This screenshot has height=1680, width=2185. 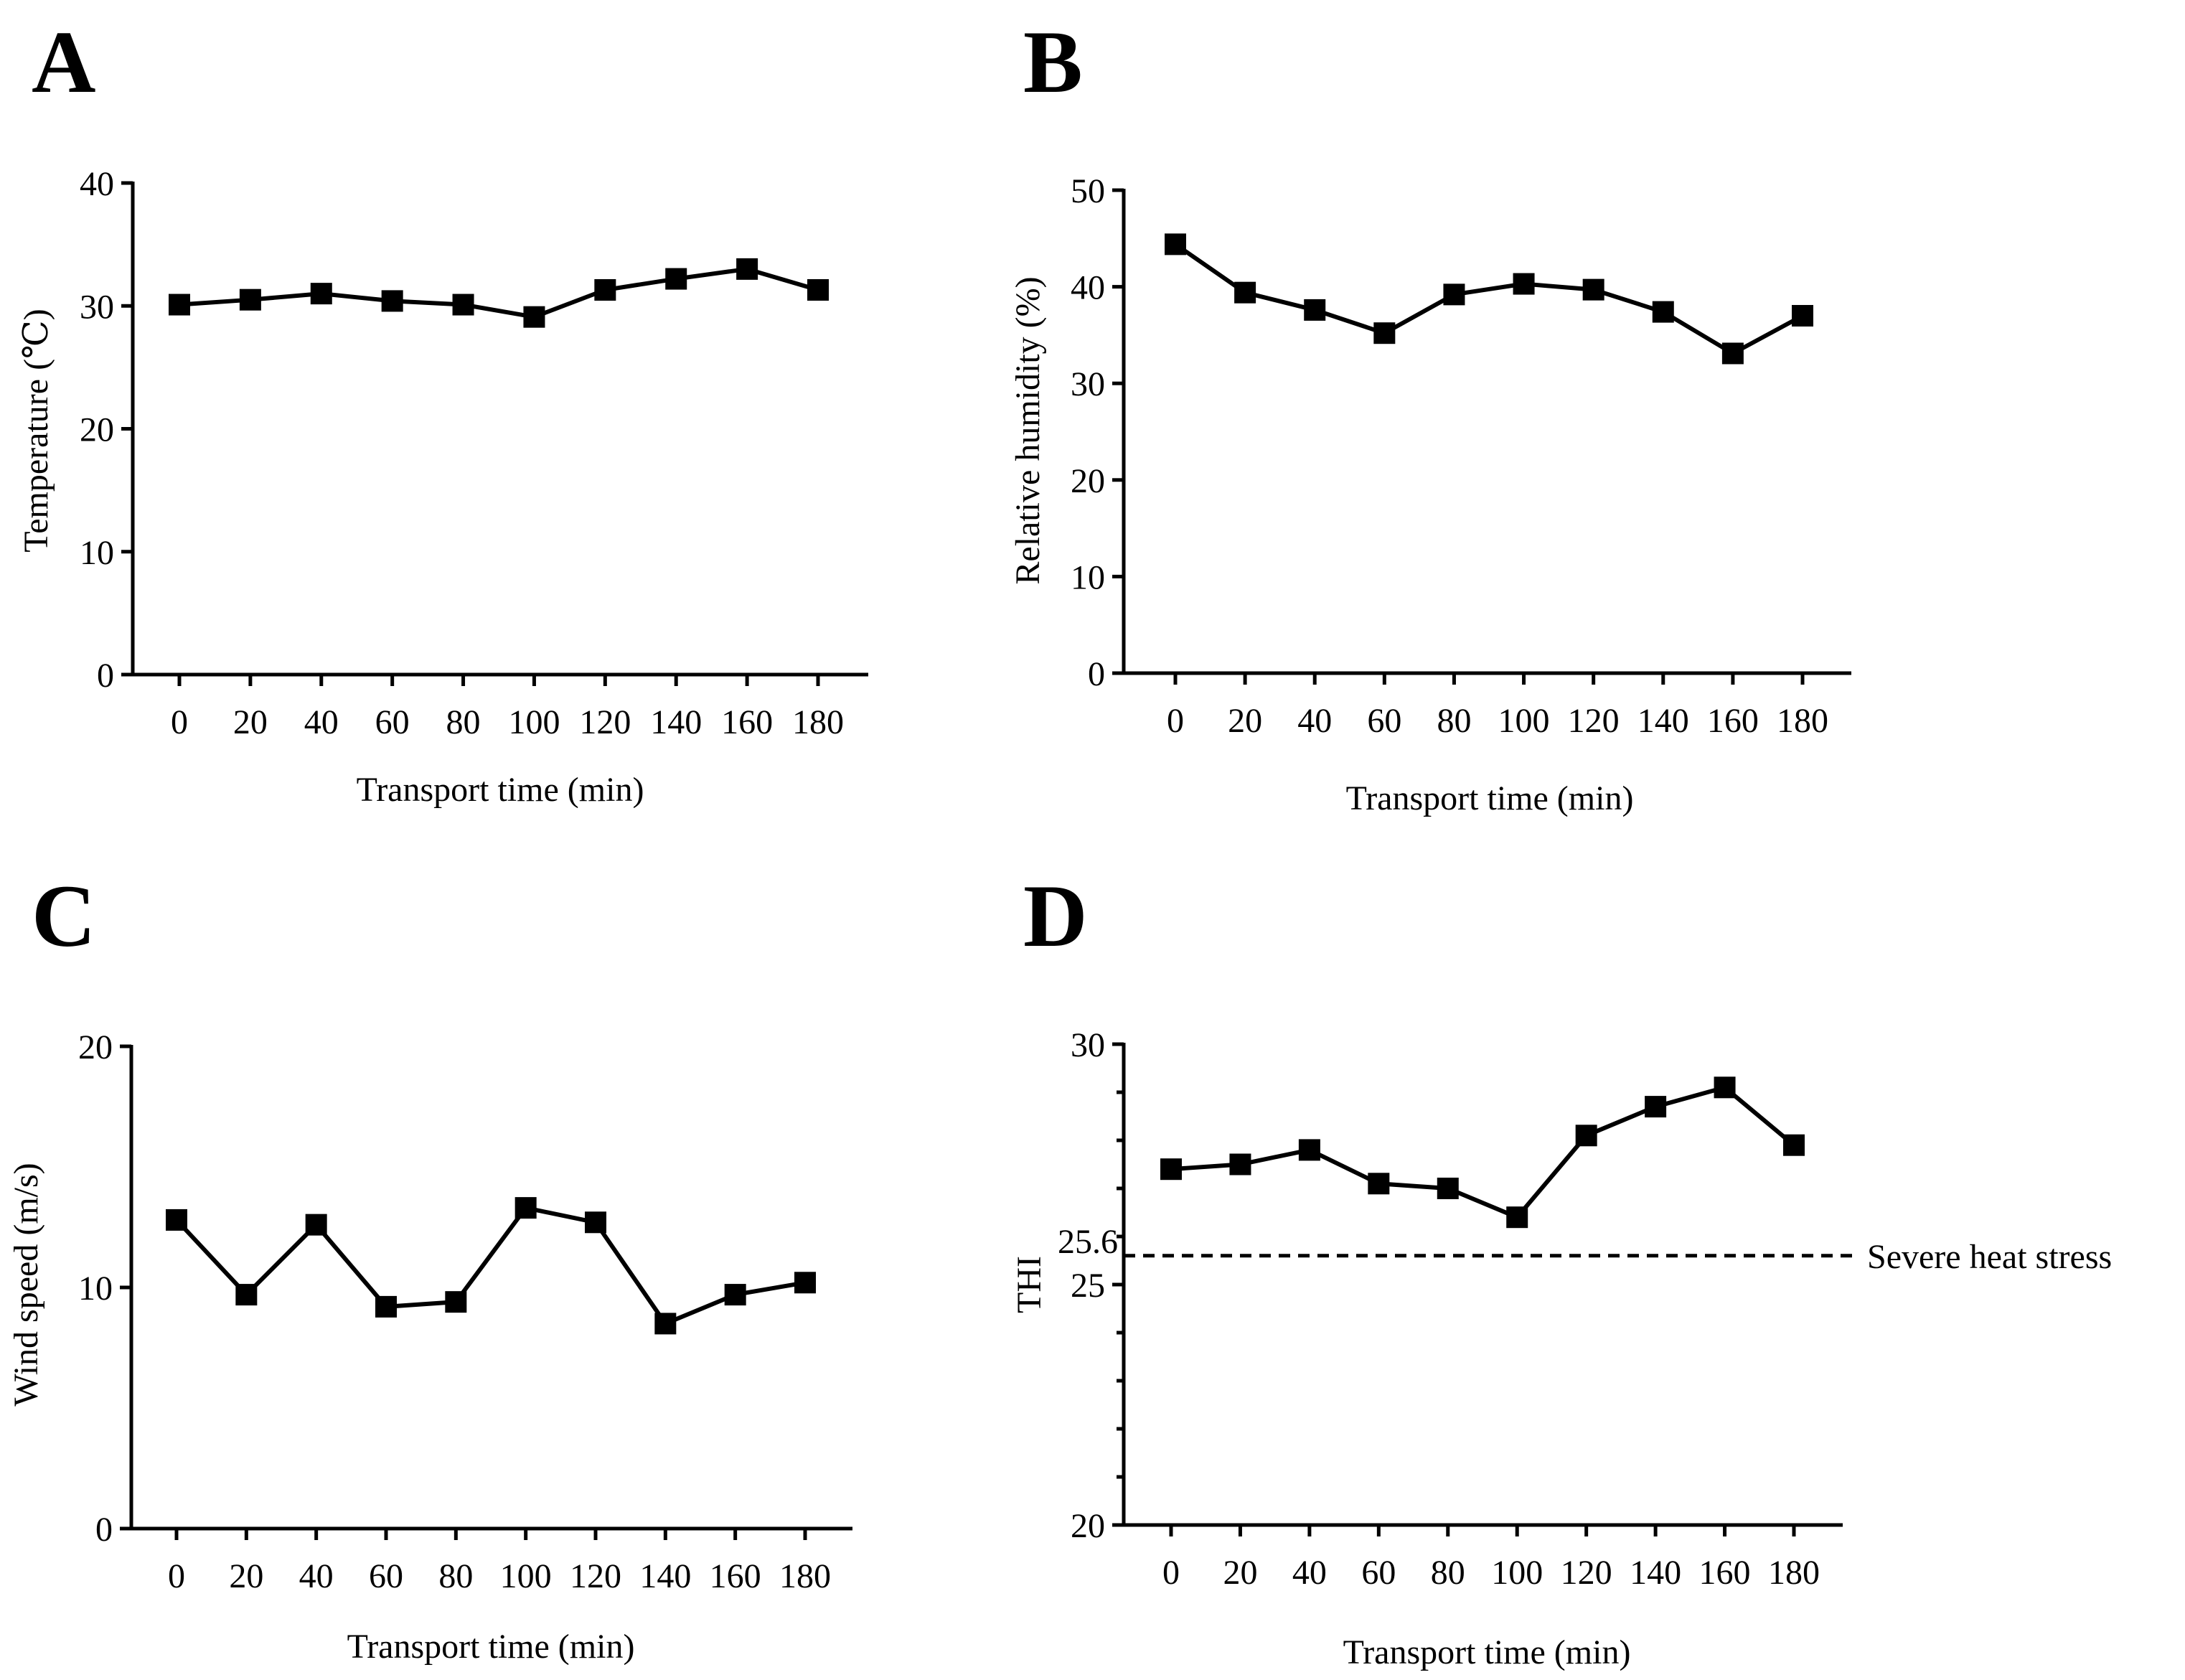 What do you see at coordinates (36, 431) in the screenshot?
I see `panel-a-y-axis-title: Temperature (℃)` at bounding box center [36, 431].